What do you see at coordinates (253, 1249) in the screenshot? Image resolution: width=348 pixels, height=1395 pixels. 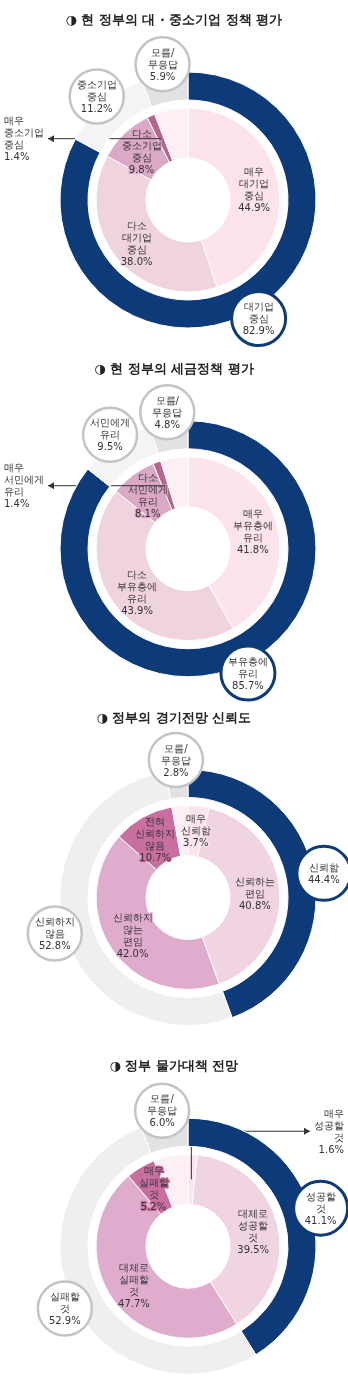 I see `data-label: 39.5%` at bounding box center [253, 1249].